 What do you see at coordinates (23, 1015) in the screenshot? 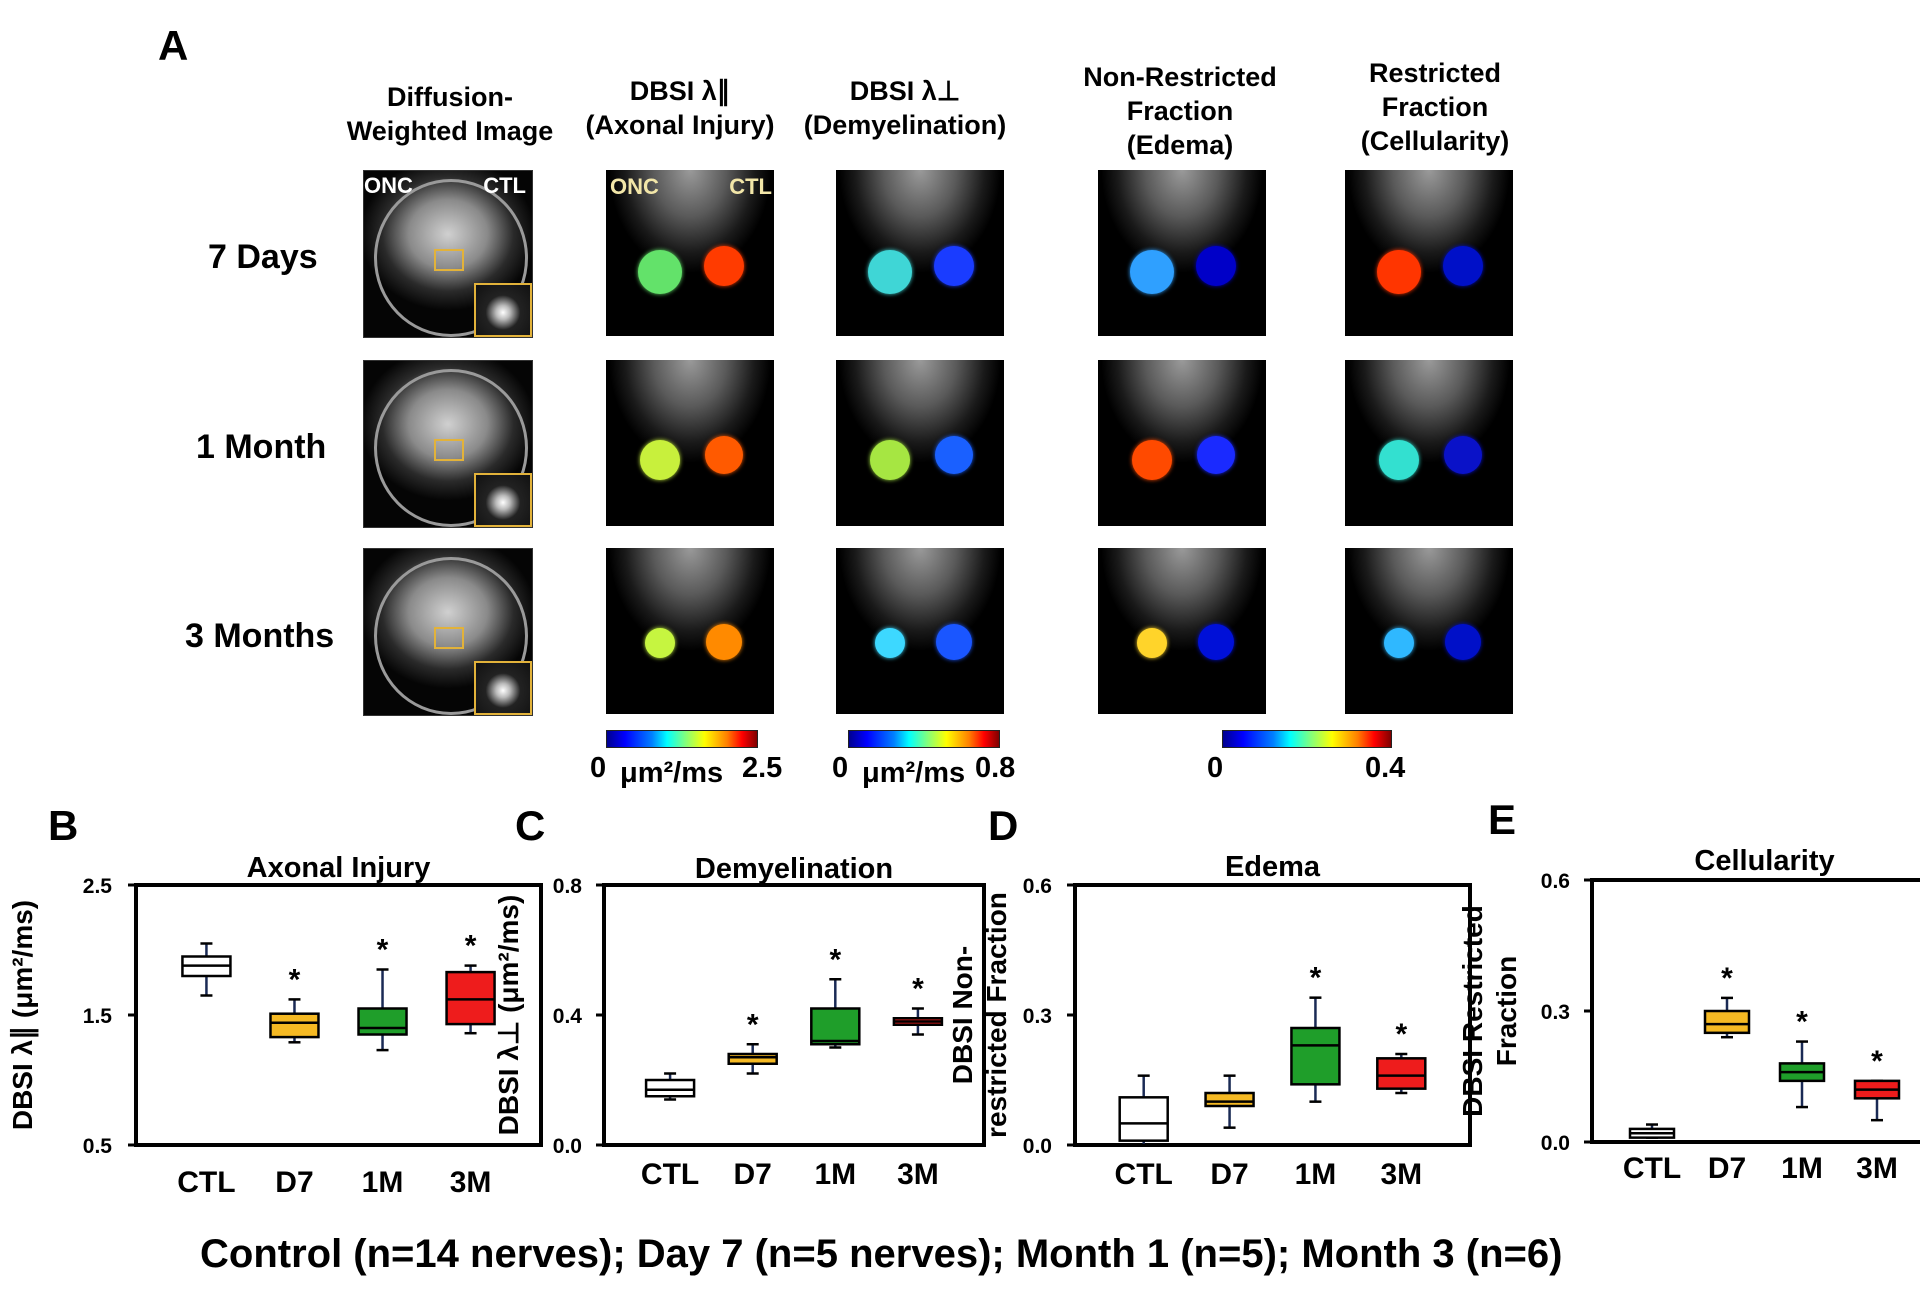
I see `y-axis-label: DBSI λ∥ (μm²/ms)` at bounding box center [23, 1015].